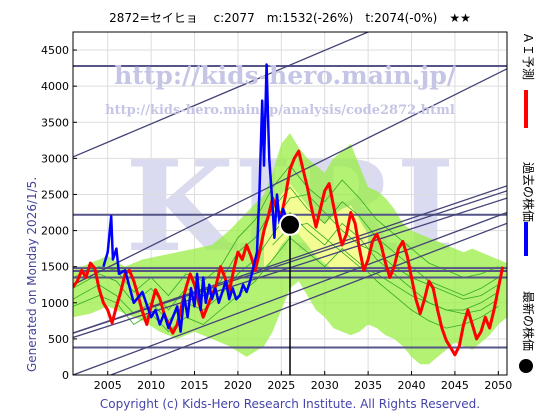 This screenshot has height=420, width=560. Describe the element at coordinates (55, 86) in the screenshot. I see `y-tick-label: 4000` at that location.